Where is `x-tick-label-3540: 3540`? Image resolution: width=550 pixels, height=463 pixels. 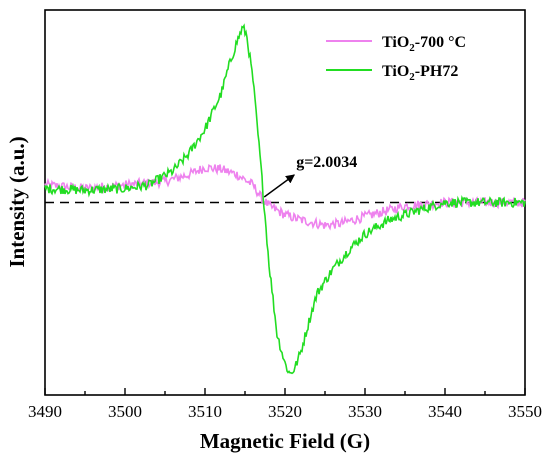 x-tick-label-3540: 3540 is located at coordinates (445, 411).